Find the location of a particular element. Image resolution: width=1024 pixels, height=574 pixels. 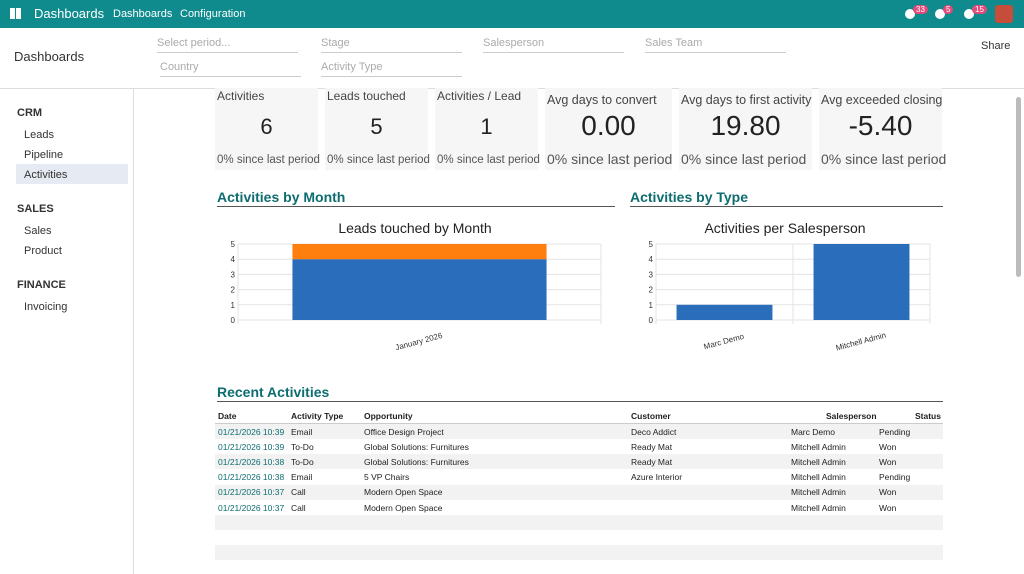

kpi-label: Leads touched is located at coordinates (366, 96).